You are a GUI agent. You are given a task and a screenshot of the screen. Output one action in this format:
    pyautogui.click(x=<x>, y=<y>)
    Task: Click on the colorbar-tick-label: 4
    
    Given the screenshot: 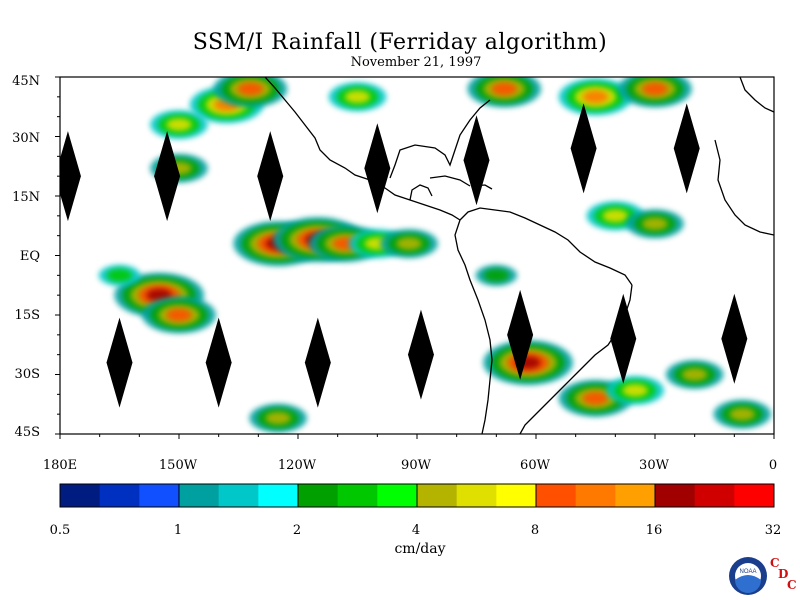 What is the action you would take?
    pyautogui.click(x=416, y=530)
    